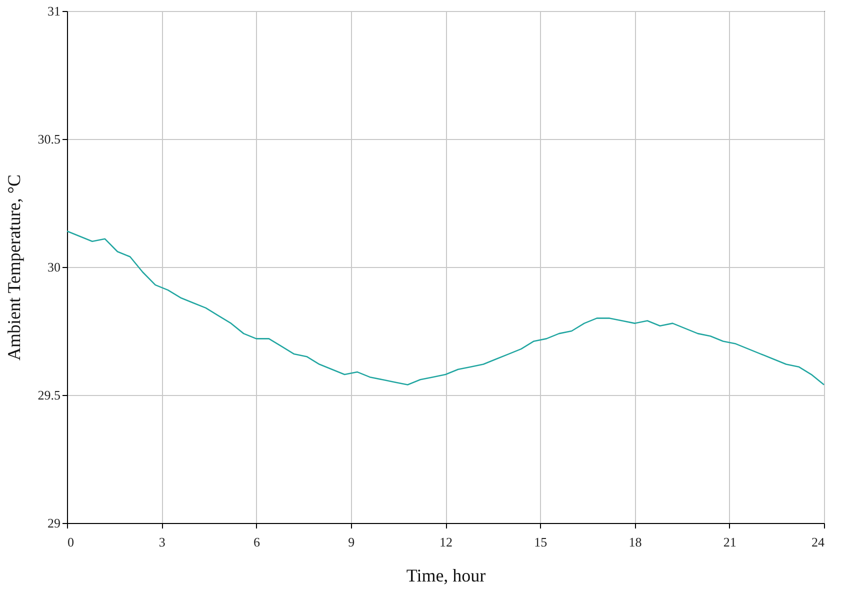 This screenshot has height=600, width=845. Describe the element at coordinates (54, 267) in the screenshot. I see `y-tick-label: 30` at that location.